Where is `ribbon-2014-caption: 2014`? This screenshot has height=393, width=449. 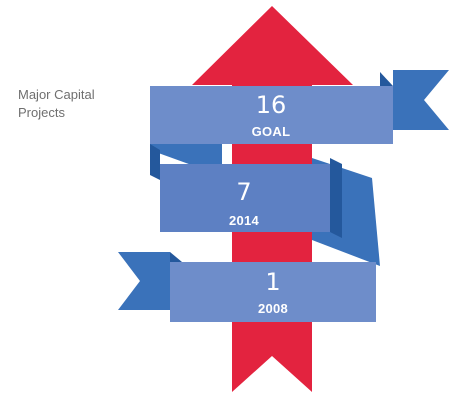 ribbon-2014-caption: 2014 is located at coordinates (244, 220).